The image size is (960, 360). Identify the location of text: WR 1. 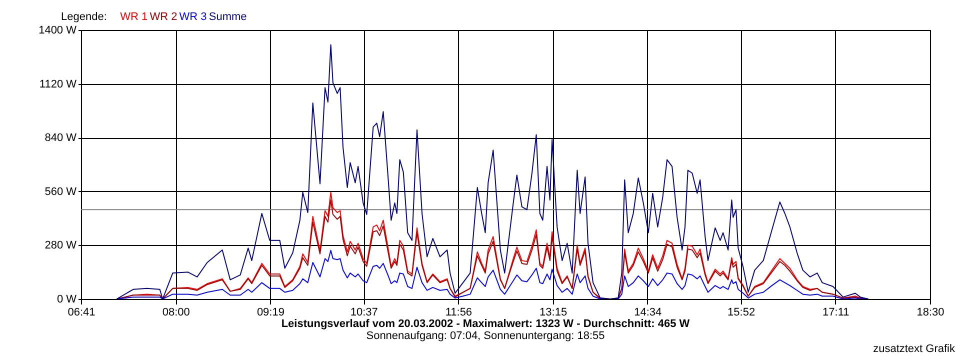
(134, 17).